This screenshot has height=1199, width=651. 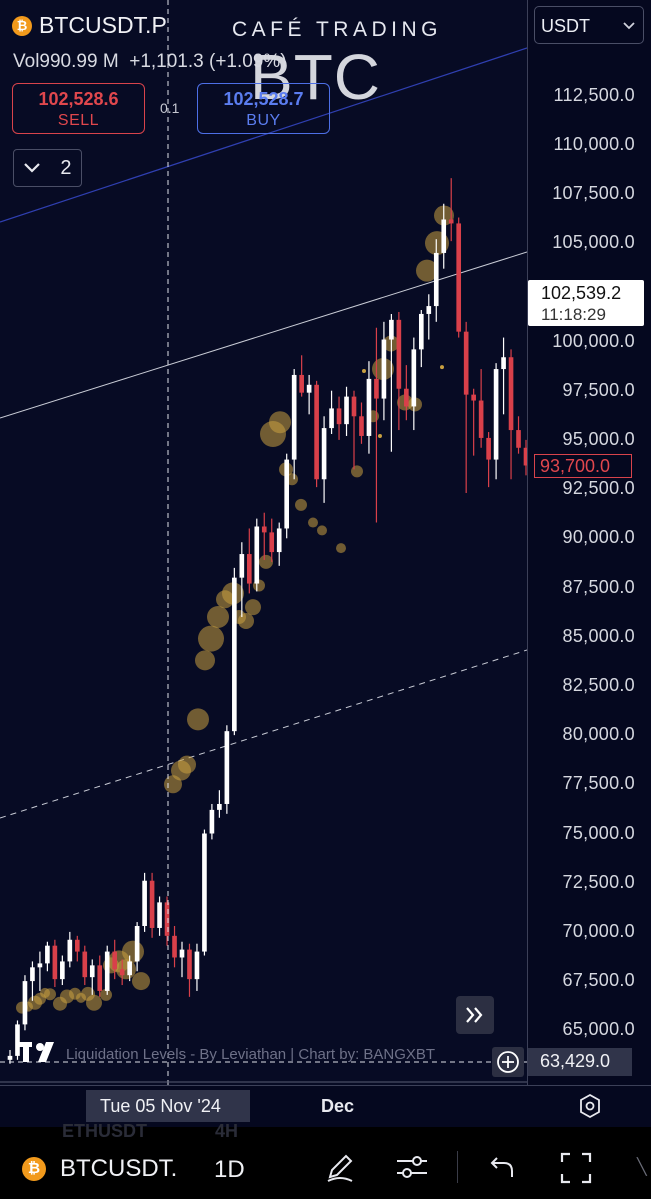 I want to click on undo-icon, so click(x=501, y=1167).